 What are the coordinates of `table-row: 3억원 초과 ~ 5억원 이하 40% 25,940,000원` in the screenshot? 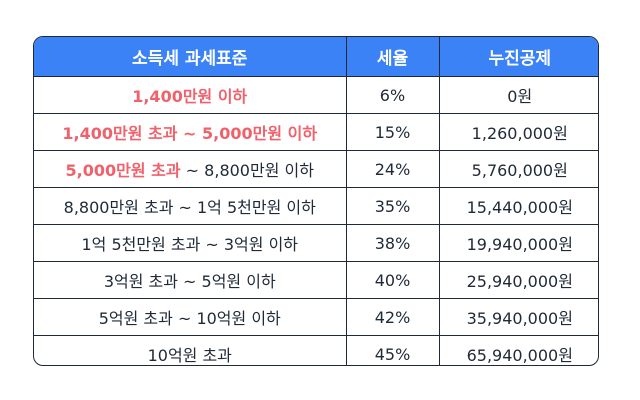 It's located at (316, 280).